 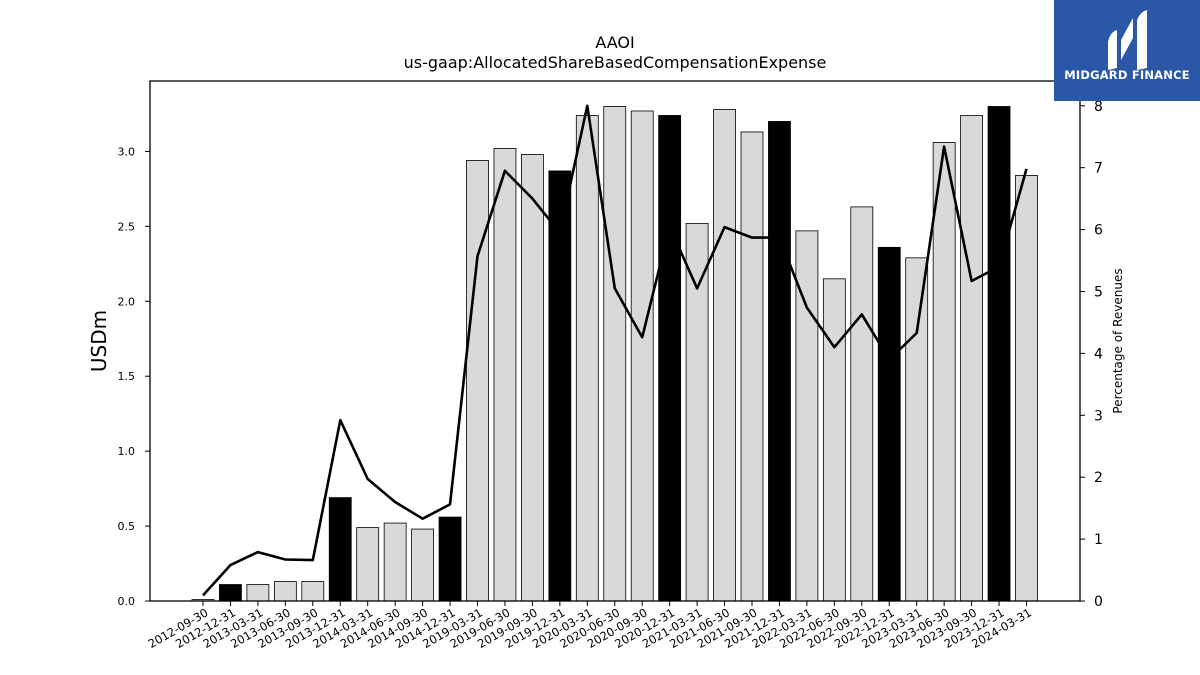 What do you see at coordinates (127, 151) in the screenshot?
I see `y-tick-label: 3.0` at bounding box center [127, 151].